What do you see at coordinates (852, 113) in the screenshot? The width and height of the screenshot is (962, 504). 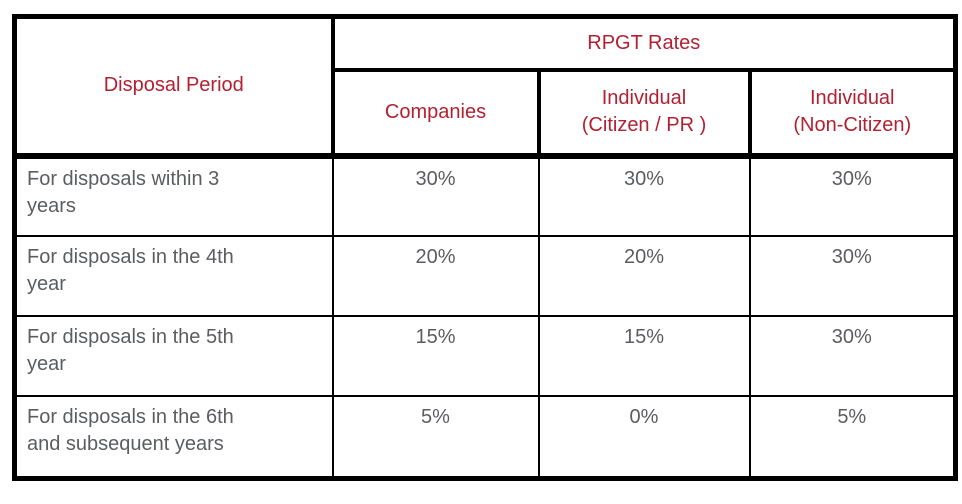 I see `header-individual-non-citizen: Individual (Non-Citizen)` at bounding box center [852, 113].